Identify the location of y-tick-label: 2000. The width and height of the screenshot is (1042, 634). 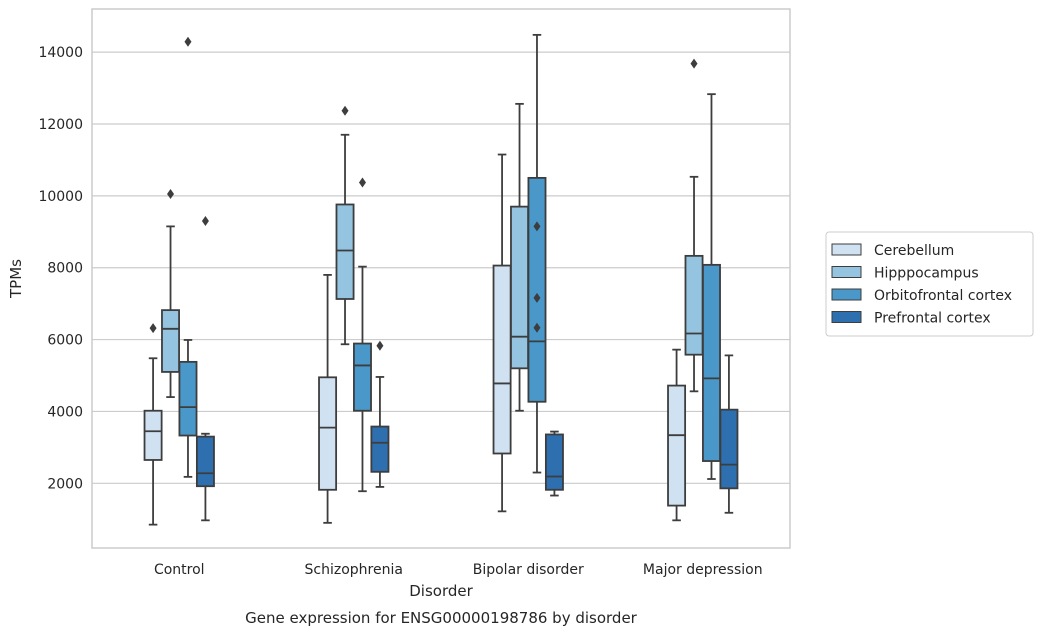
(65, 484).